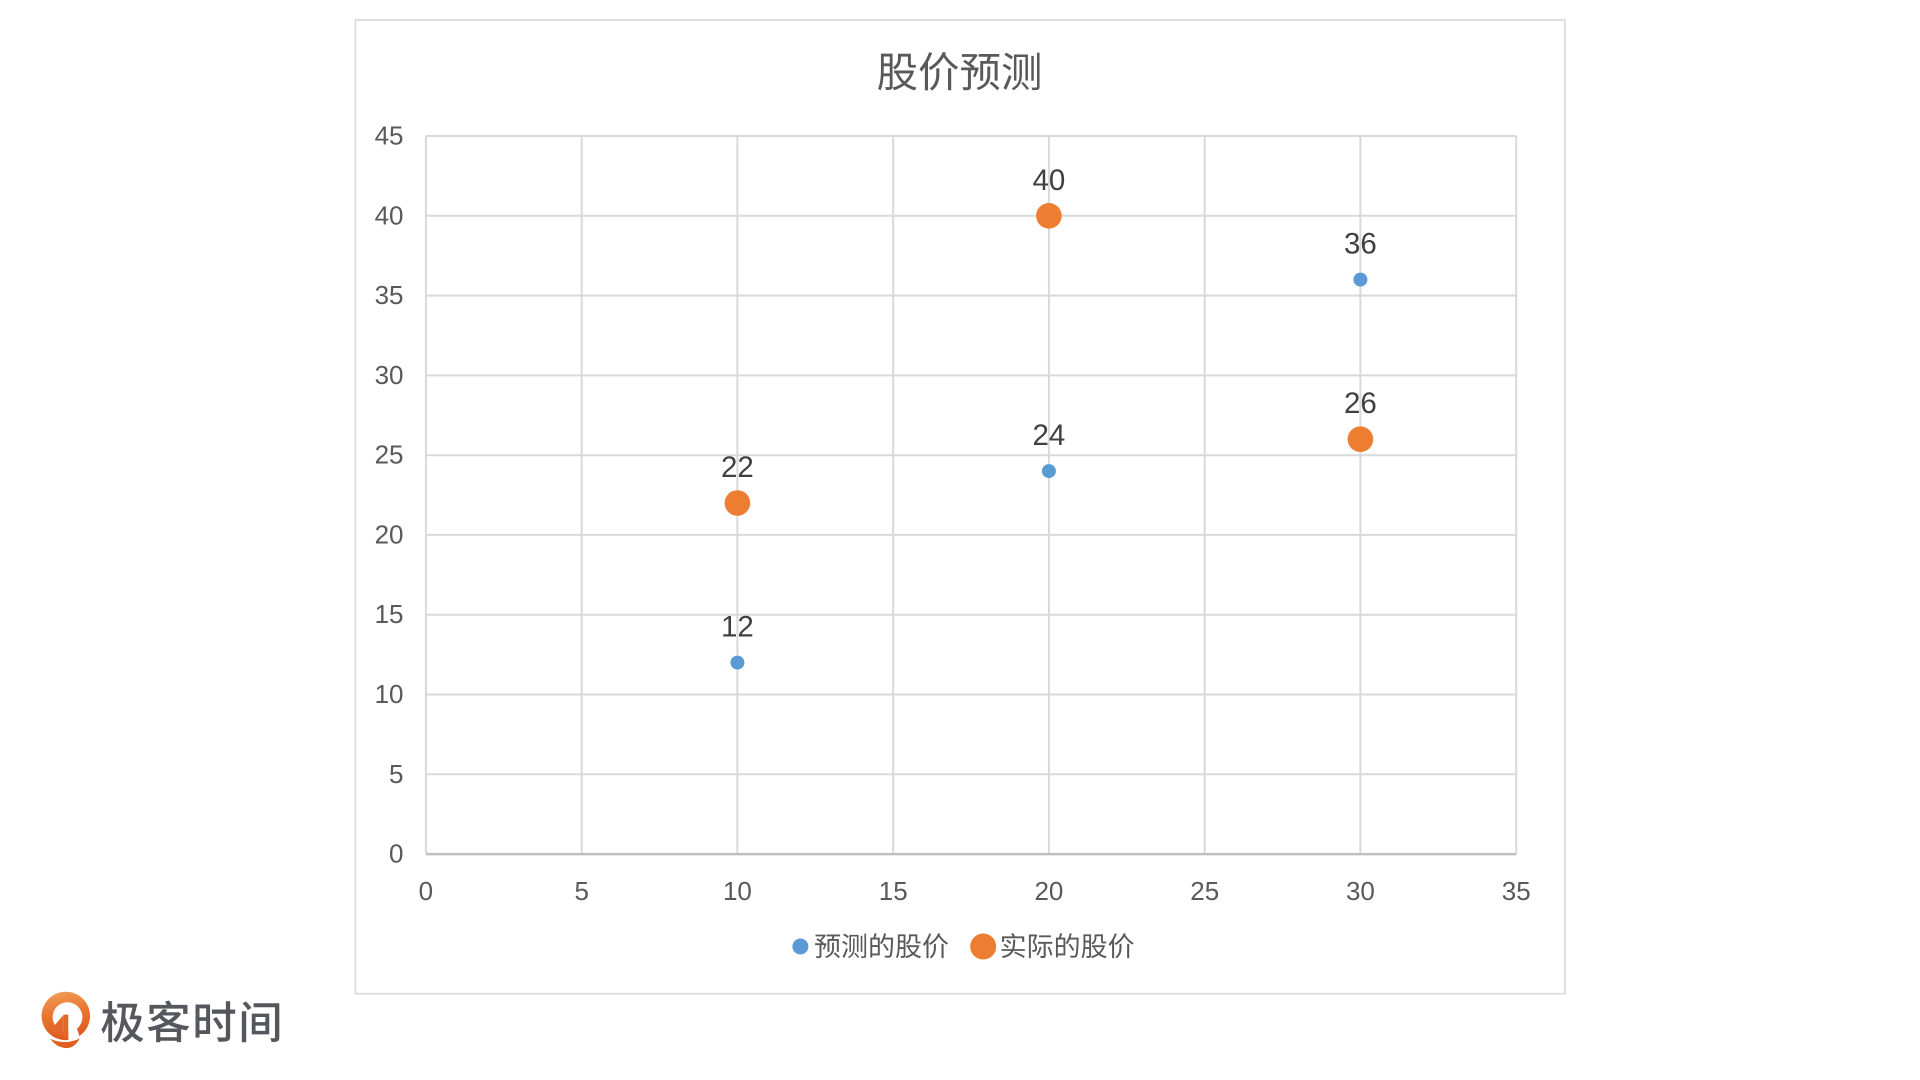 Image resolution: width=1920 pixels, height=1080 pixels. Describe the element at coordinates (1360, 244) in the screenshot. I see `svg-text: 36` at that location.